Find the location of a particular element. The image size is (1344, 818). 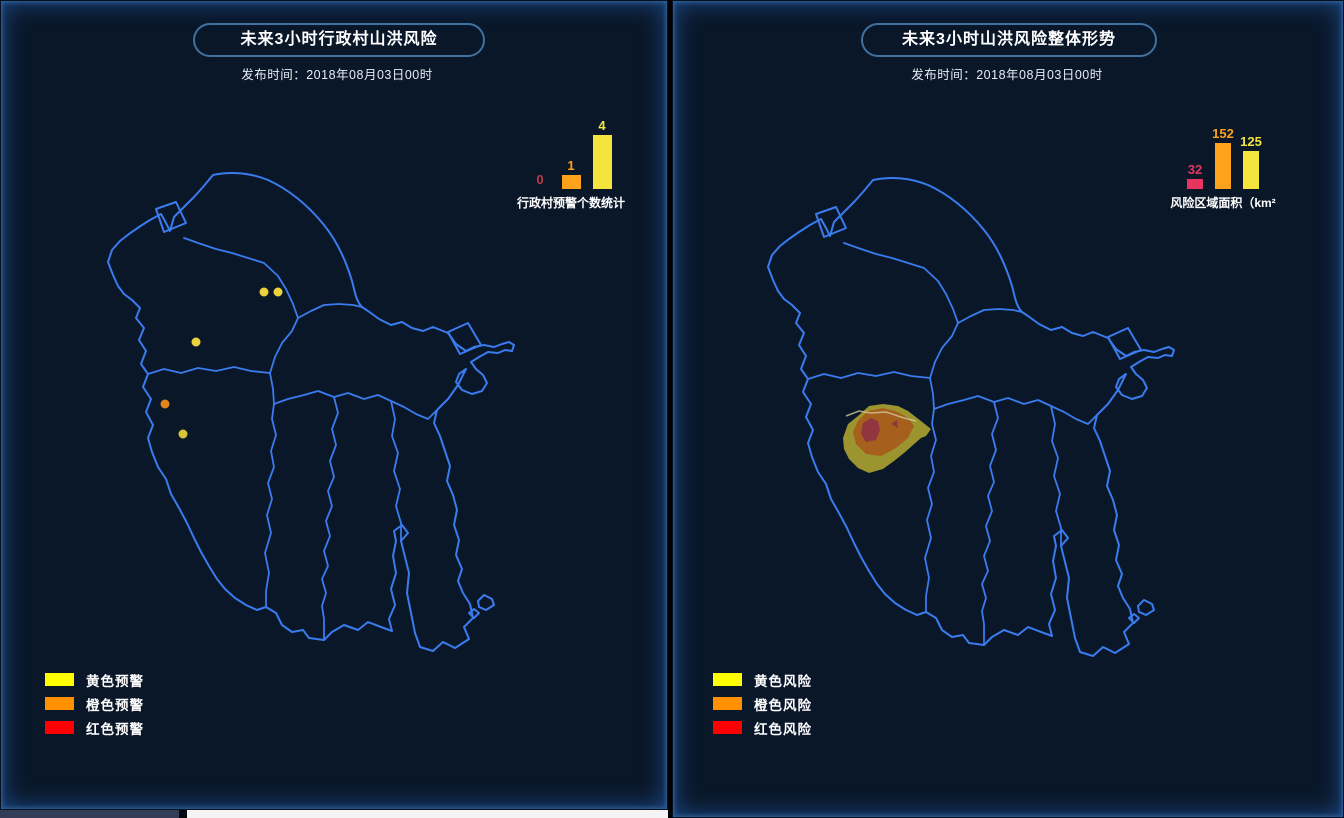

bar-value-label: 125 is located at coordinates (1251, 141).